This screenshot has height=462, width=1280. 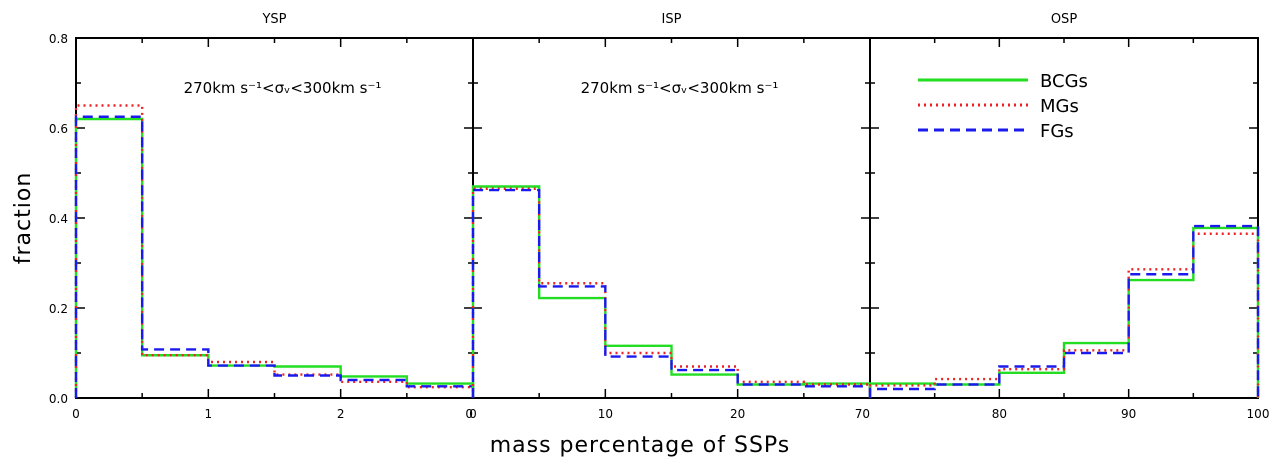 What do you see at coordinates (1003, 106) in the screenshot?
I see `legend: BCGs MGs FGs` at bounding box center [1003, 106].